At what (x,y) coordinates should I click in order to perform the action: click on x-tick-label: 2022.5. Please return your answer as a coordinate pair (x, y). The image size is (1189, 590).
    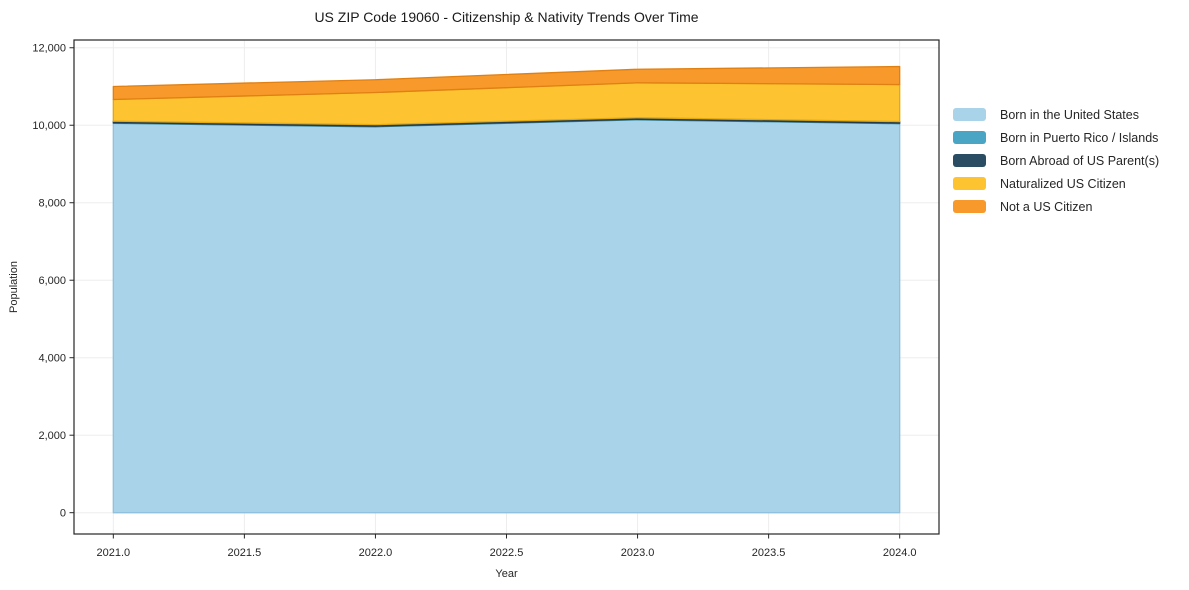
    Looking at the image, I should click on (507, 553).